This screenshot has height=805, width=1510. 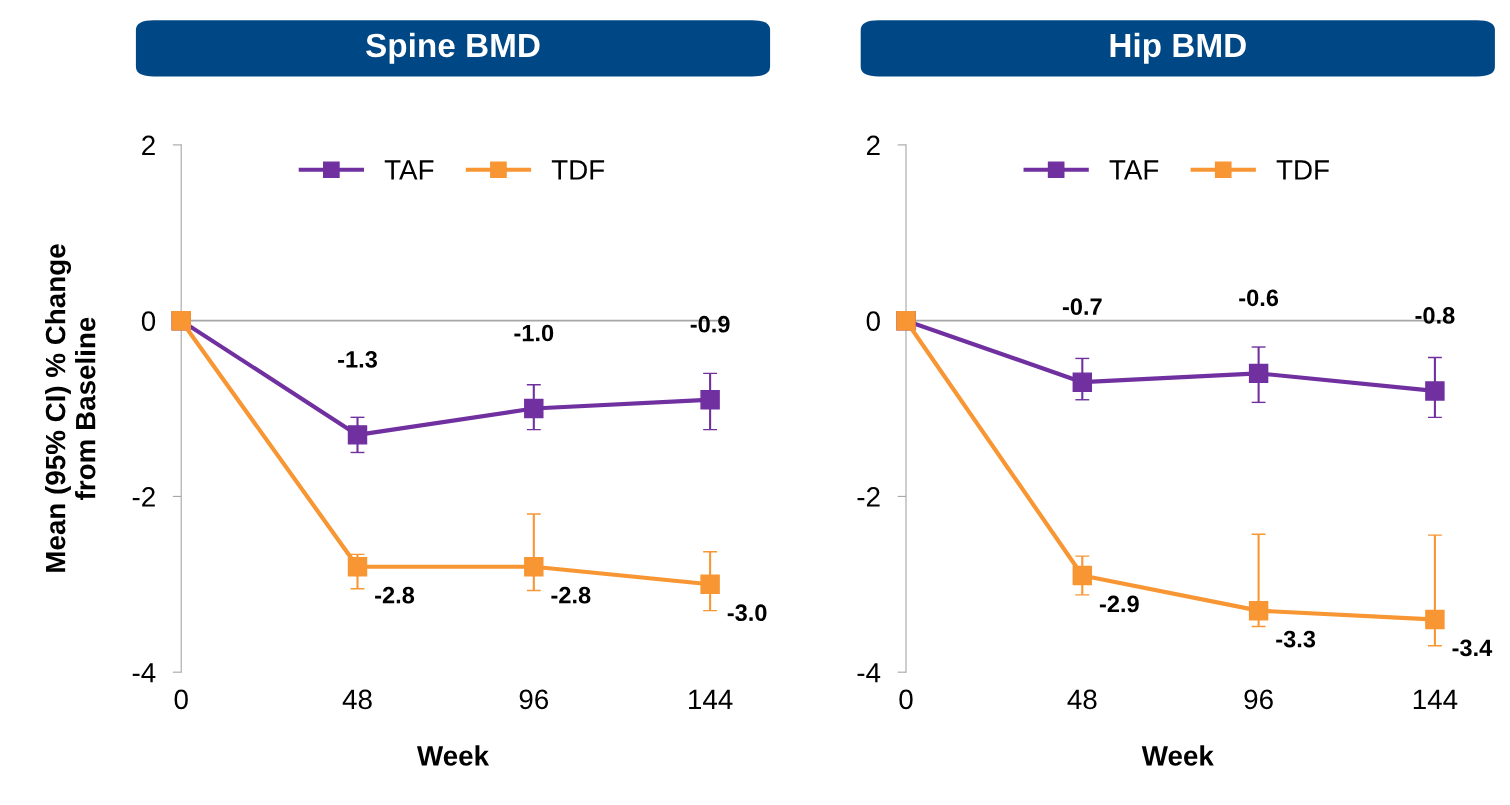 I want to click on data-label: -3.0, so click(x=747, y=613).